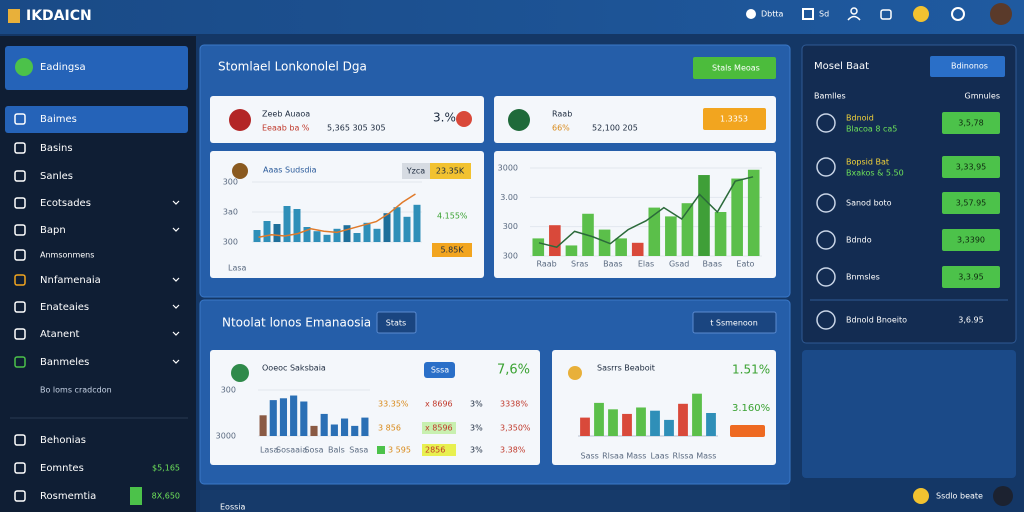 The width and height of the screenshot is (1024, 512). What do you see at coordinates (96, 119) in the screenshot?
I see `menu-highlight` at bounding box center [96, 119].